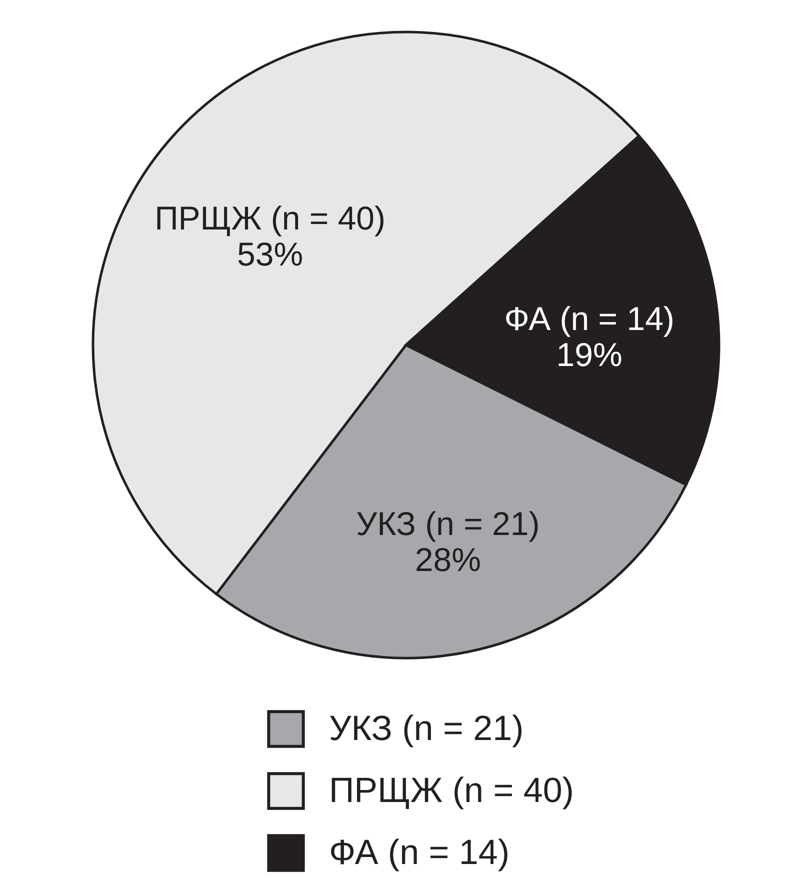 This screenshot has height=893, width=802. Describe the element at coordinates (419, 852) in the screenshot. I see `legend-label: ФА (n = 14)` at that location.